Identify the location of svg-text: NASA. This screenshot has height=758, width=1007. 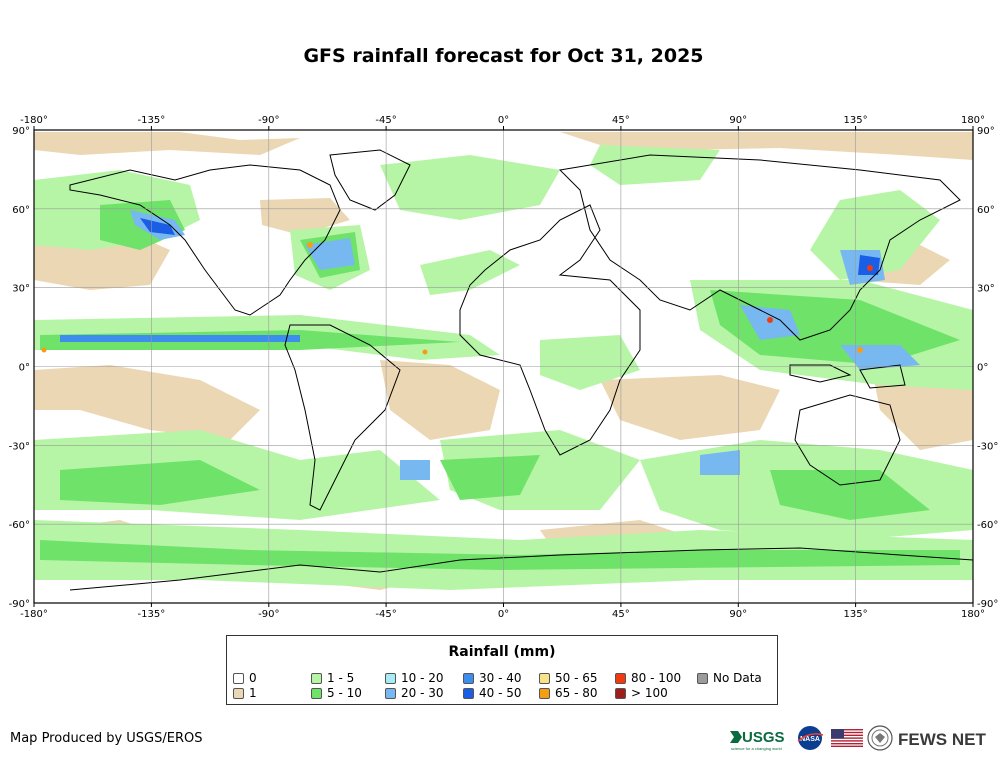
(810, 739).